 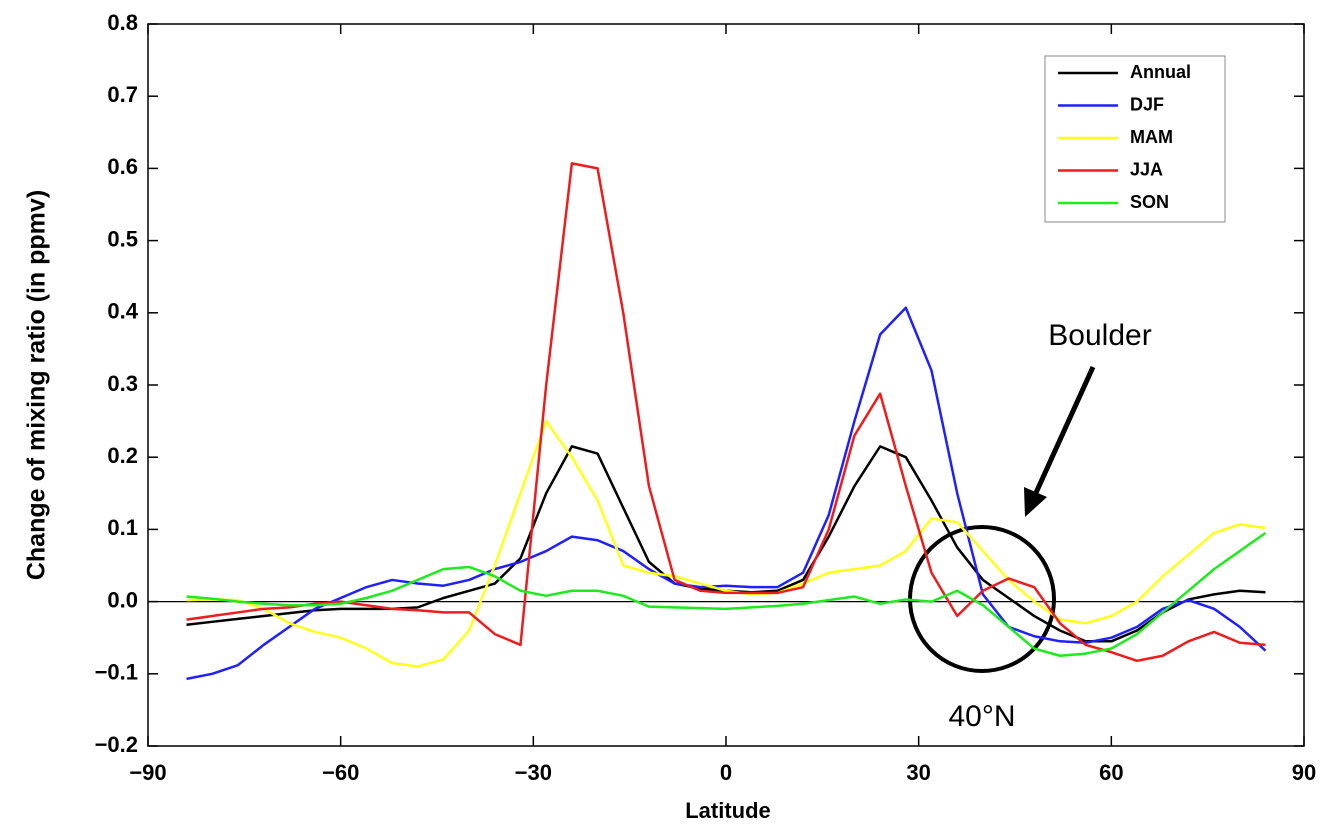 What do you see at coordinates (918, 772) in the screenshot?
I see `x-tick-label: 30` at bounding box center [918, 772].